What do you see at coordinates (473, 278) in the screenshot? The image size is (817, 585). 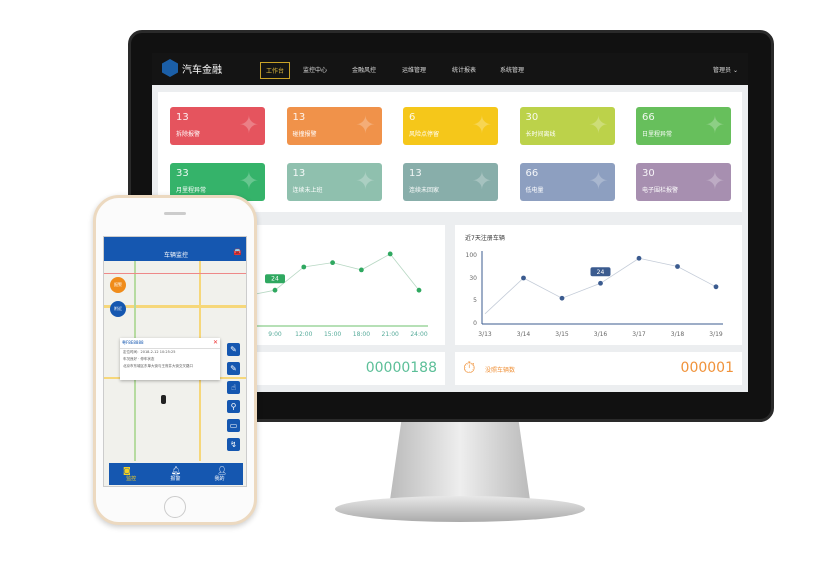 I see `y-tick-label: 30` at bounding box center [473, 278].